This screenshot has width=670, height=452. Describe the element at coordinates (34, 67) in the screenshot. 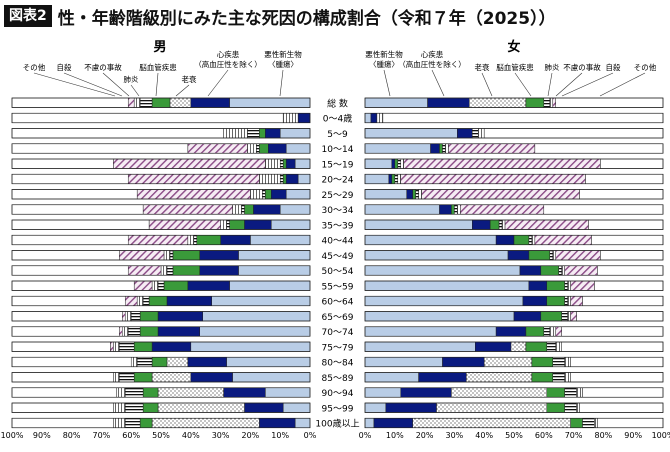

I see `legend-label-male: その他` at that location.